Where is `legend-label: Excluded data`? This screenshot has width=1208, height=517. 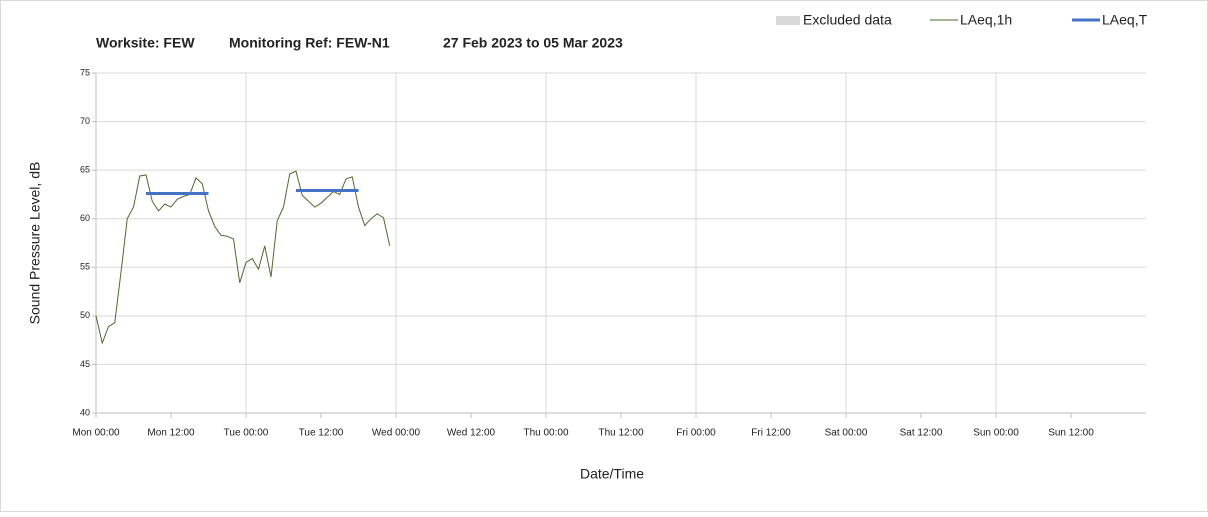 legend-label: Excluded data is located at coordinates (847, 20).